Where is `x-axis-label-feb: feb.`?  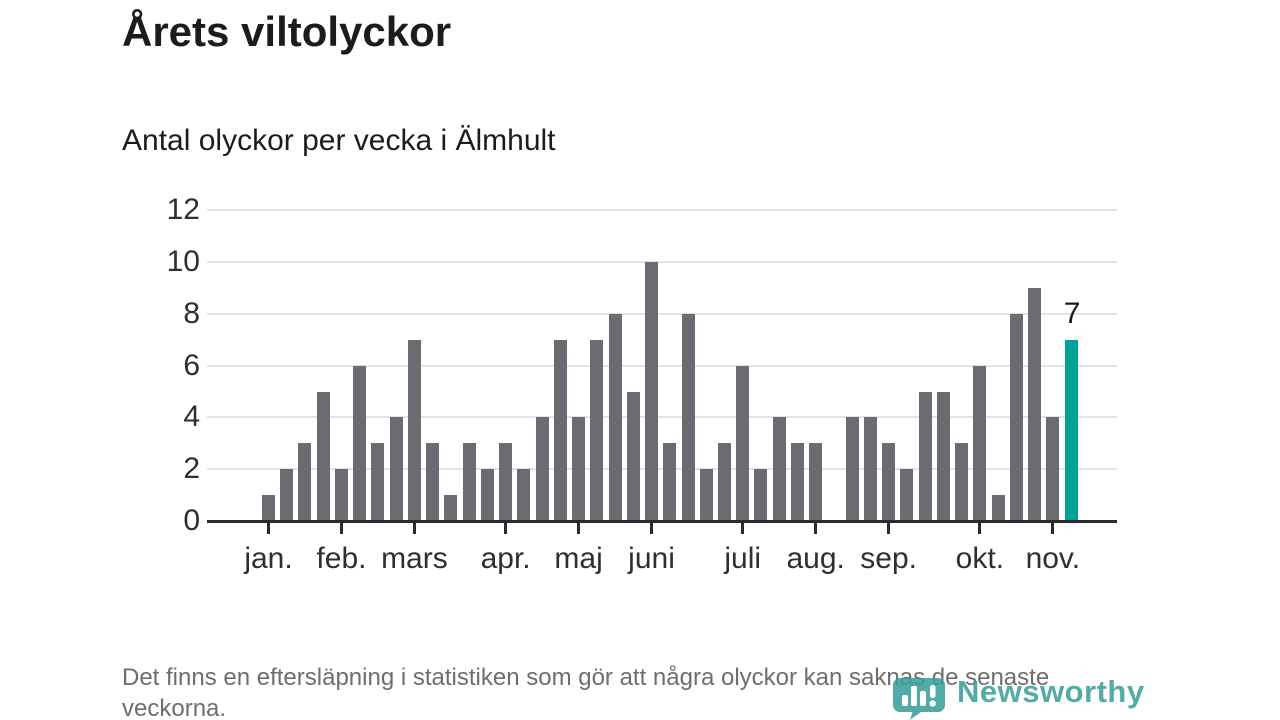
x-axis-label-feb: feb. is located at coordinates (341, 558).